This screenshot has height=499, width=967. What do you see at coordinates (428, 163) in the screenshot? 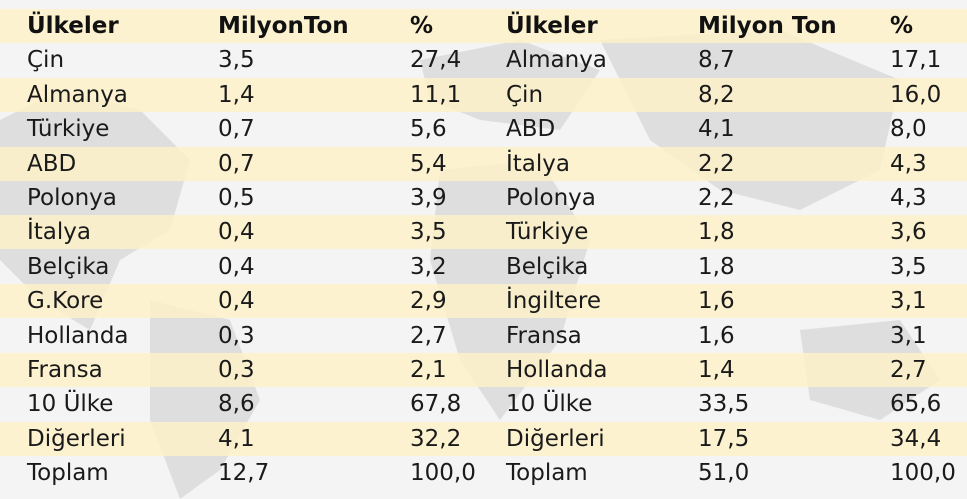
I see `table-cell: 5,4` at bounding box center [428, 163].